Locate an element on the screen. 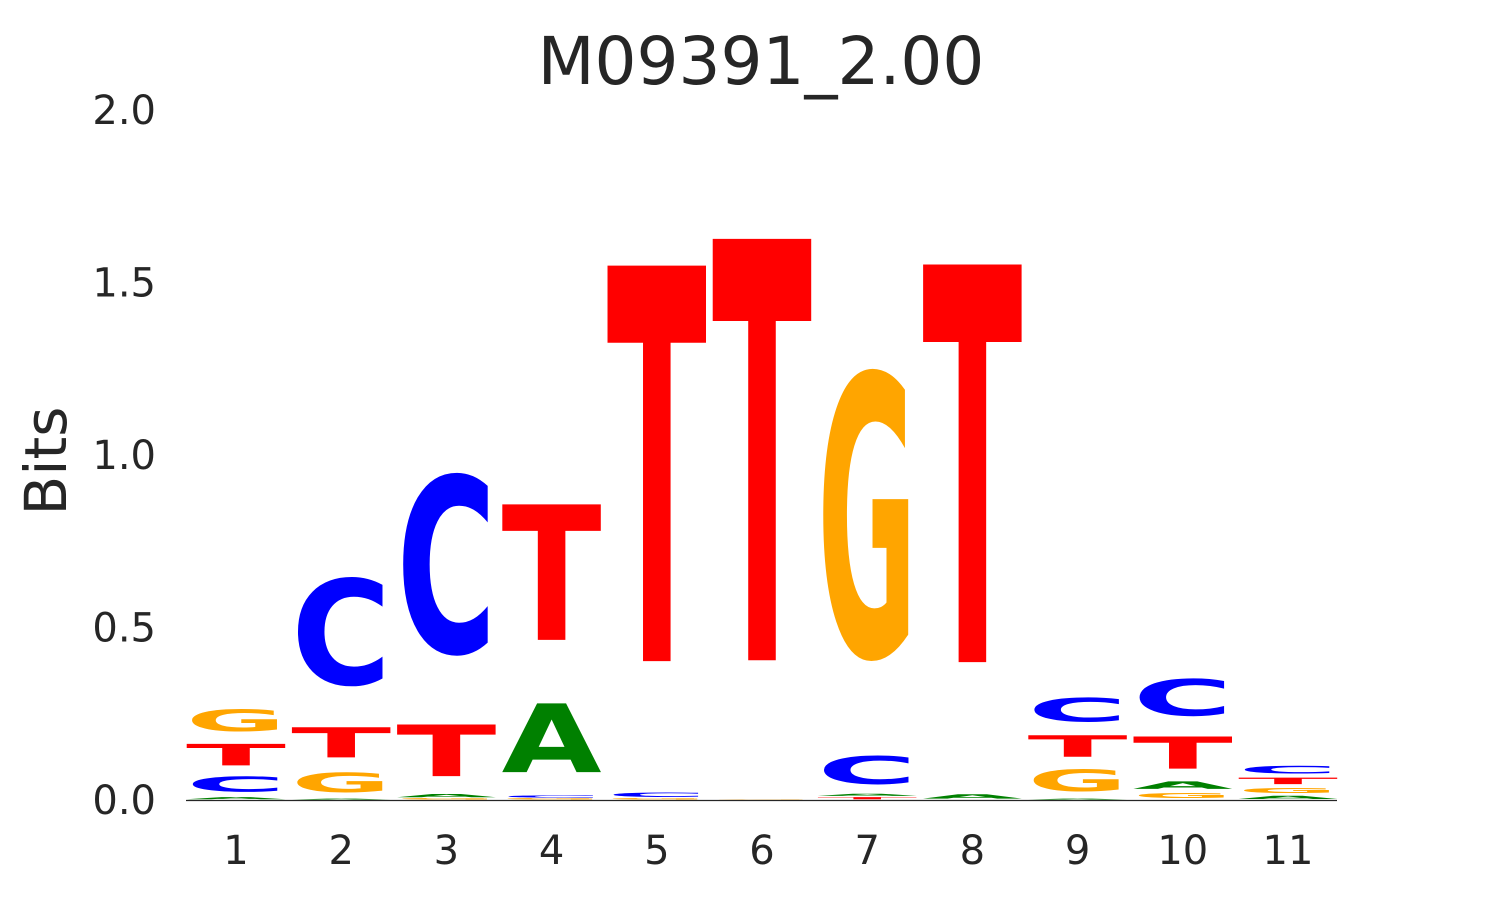 The image size is (1485, 900). x-tick-label: 8 is located at coordinates (972, 851).